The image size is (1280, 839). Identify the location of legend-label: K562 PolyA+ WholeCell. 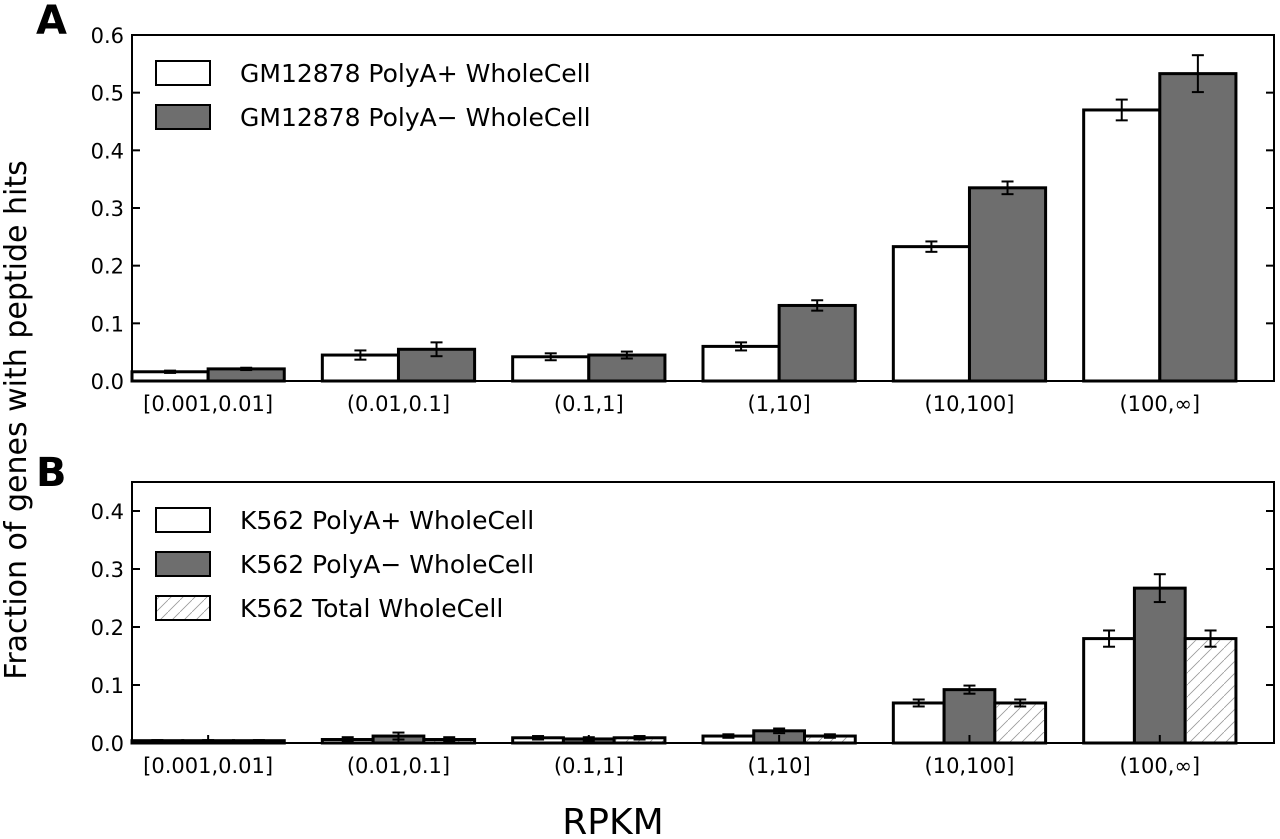
(387, 520).